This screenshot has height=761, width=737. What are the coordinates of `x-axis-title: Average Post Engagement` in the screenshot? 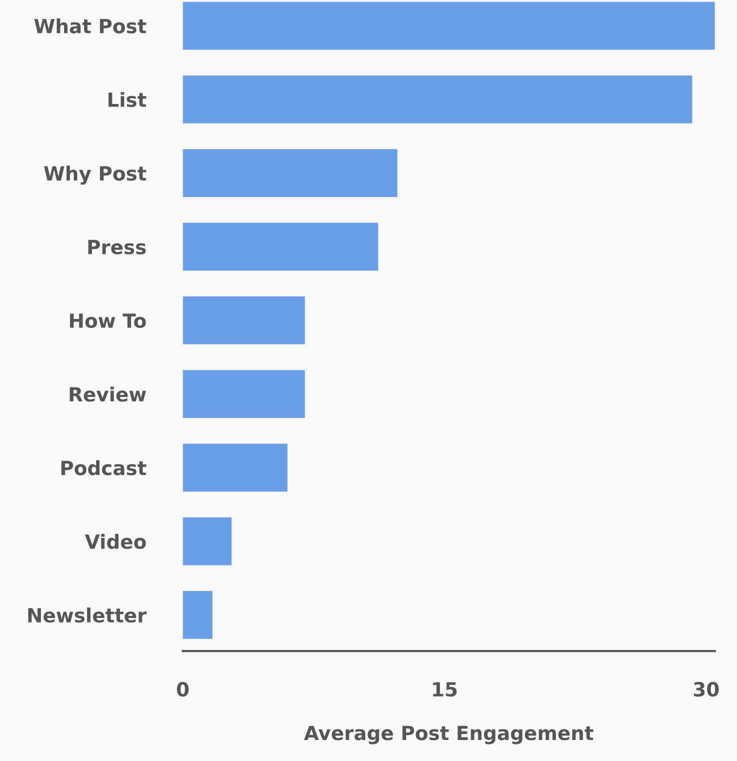 It's located at (449, 735).